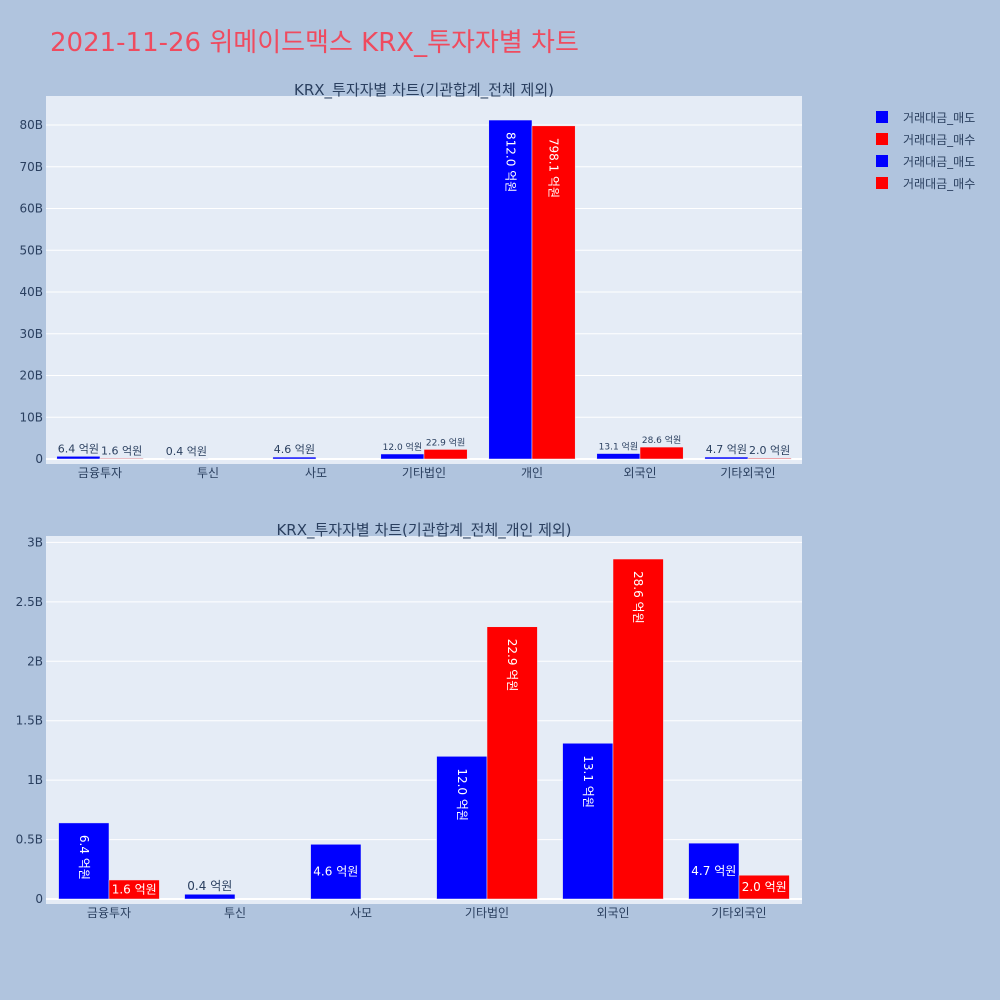 The height and width of the screenshot is (1000, 1000). What do you see at coordinates (532, 473) in the screenshot?
I see `x-tick-label: 개인` at bounding box center [532, 473].